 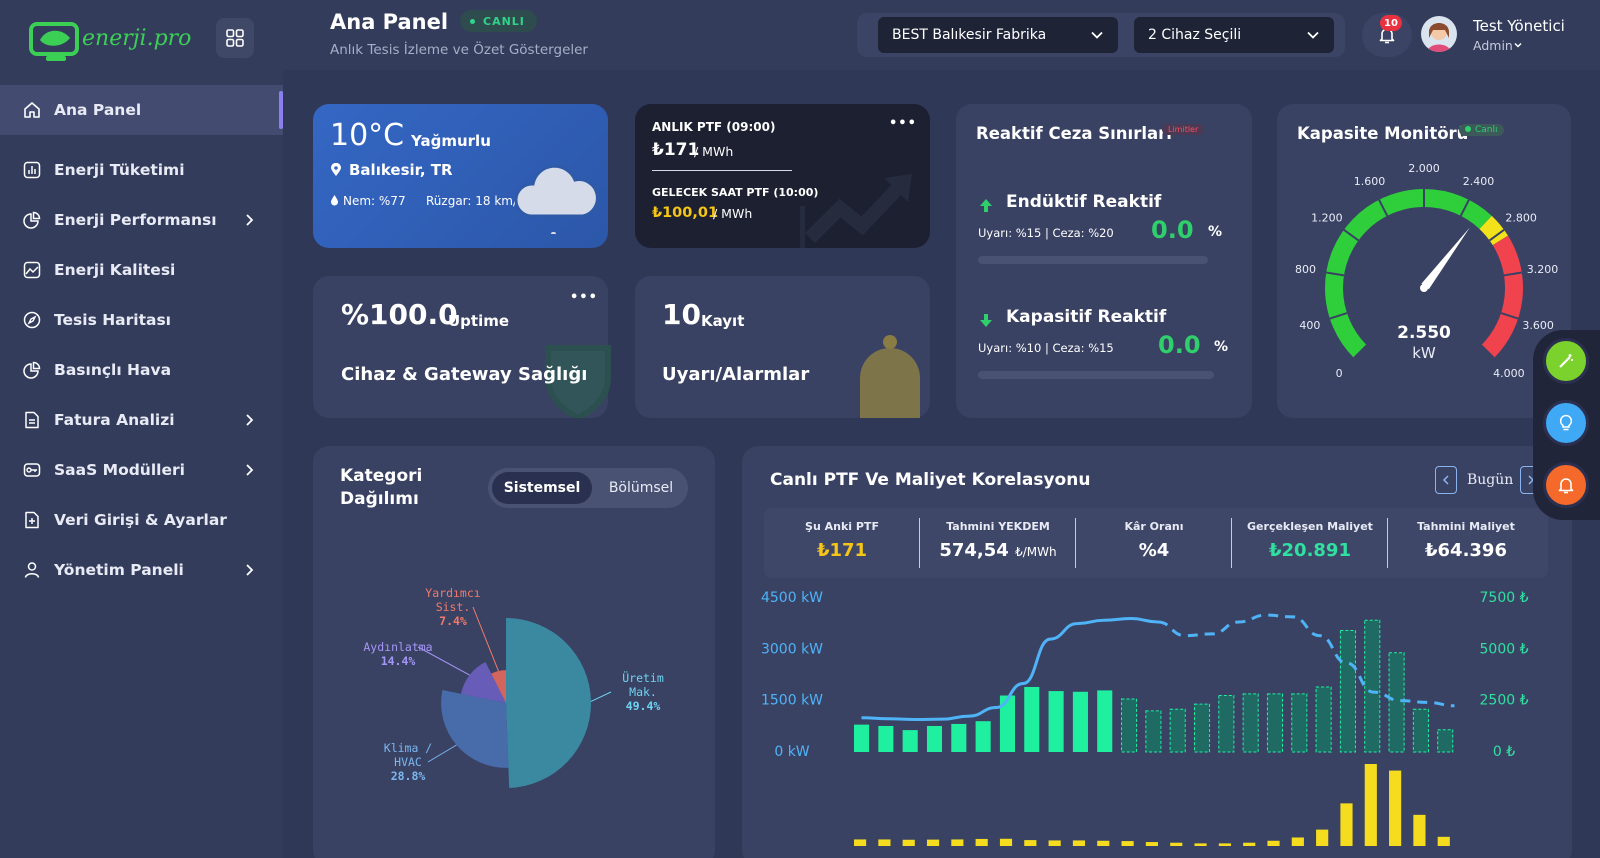 I want to click on pie-slice, so click(x=549, y=703).